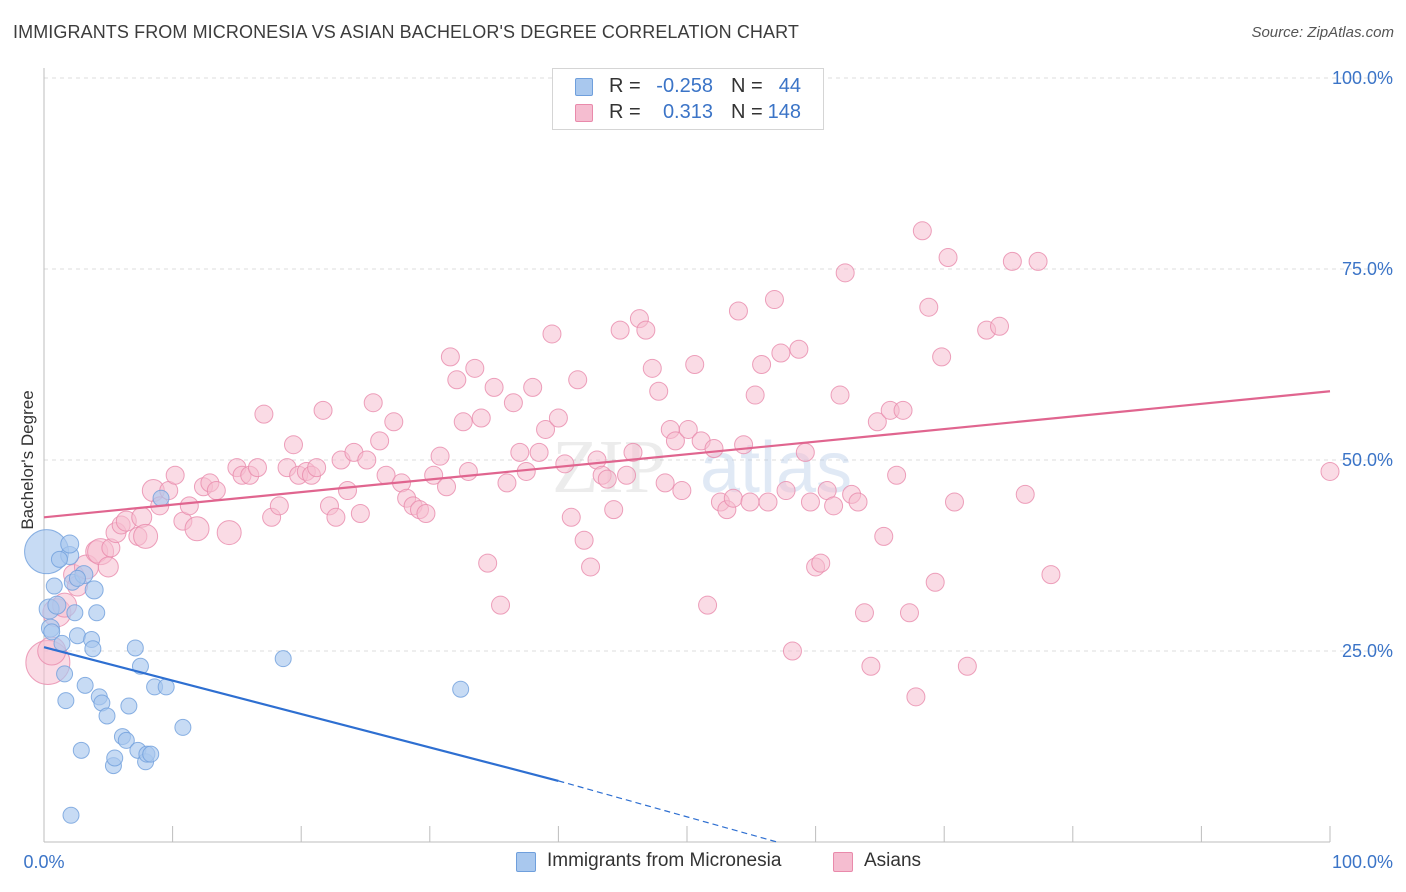 This screenshot has width=1406, height=892. Describe the element at coordinates (688, 114) in the screenshot. I see `legend-row-asians: R = 0.313 N = 148` at that location.